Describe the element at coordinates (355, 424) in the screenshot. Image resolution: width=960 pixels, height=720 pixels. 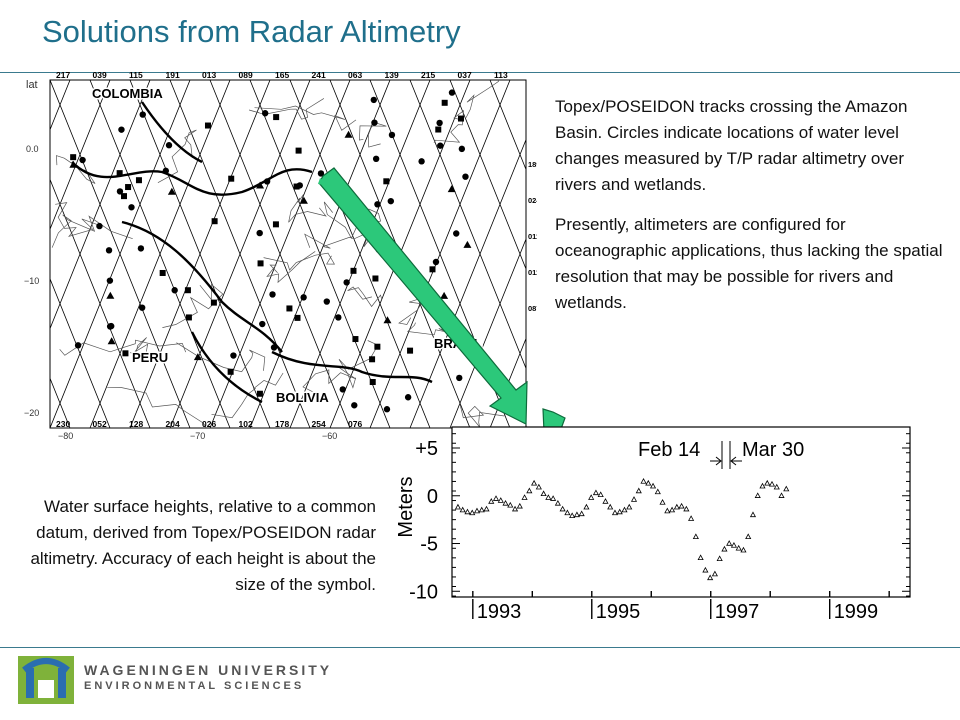
I see `track-number: 076` at that location.